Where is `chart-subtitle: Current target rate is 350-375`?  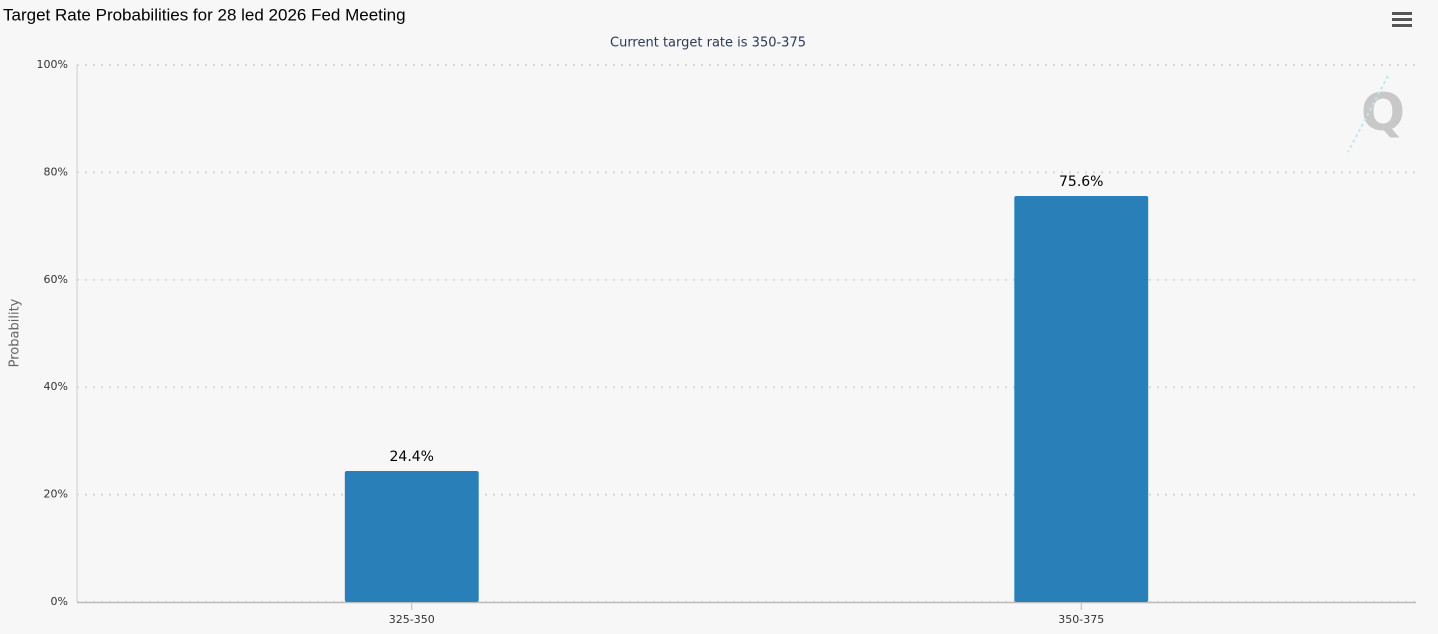 chart-subtitle: Current target rate is 350-375 is located at coordinates (708, 43).